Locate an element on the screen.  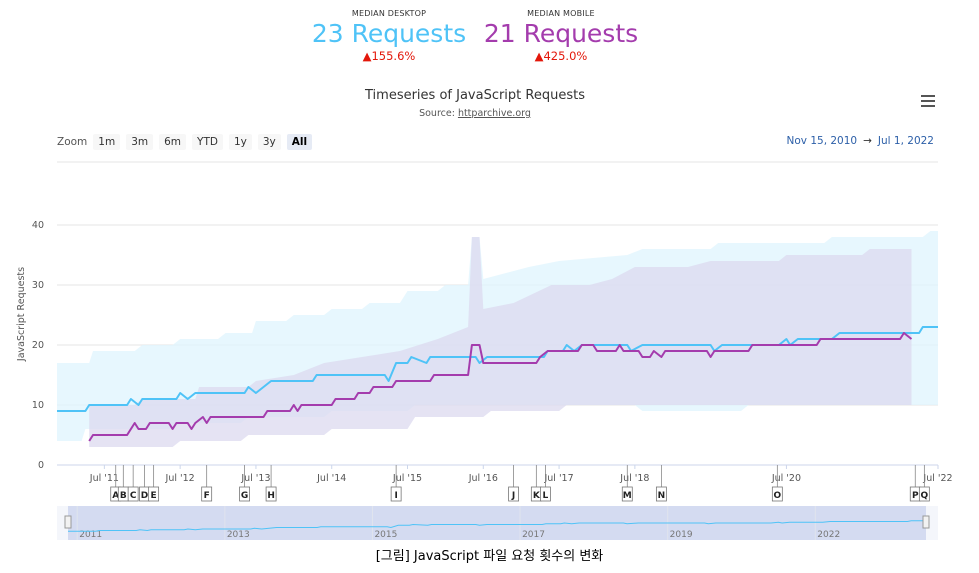
flag-label: I is located at coordinates (395, 496).